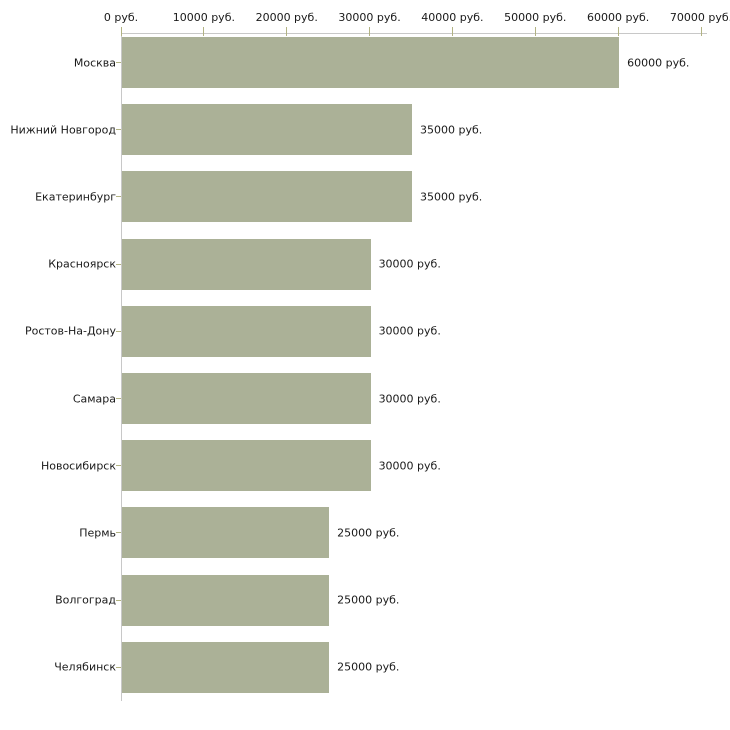 The width and height of the screenshot is (730, 730). What do you see at coordinates (226, 600) in the screenshot?
I see `bar-Волгоград` at bounding box center [226, 600].